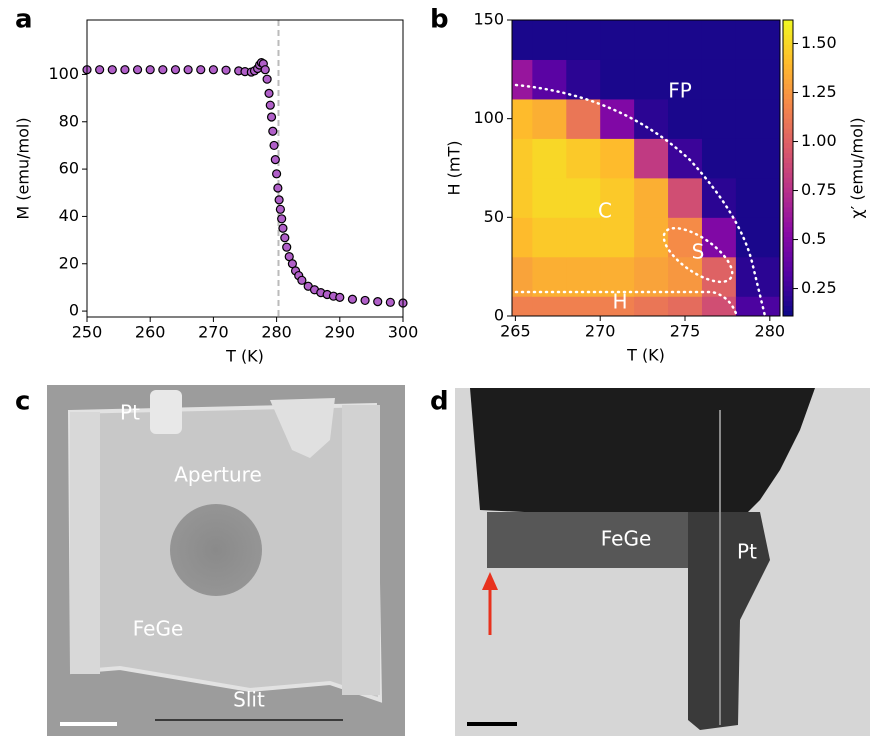 The height and width of the screenshot is (736, 870). What do you see at coordinates (600, 331) in the screenshot?
I see `x-tick-label: 270` at bounding box center [600, 331].